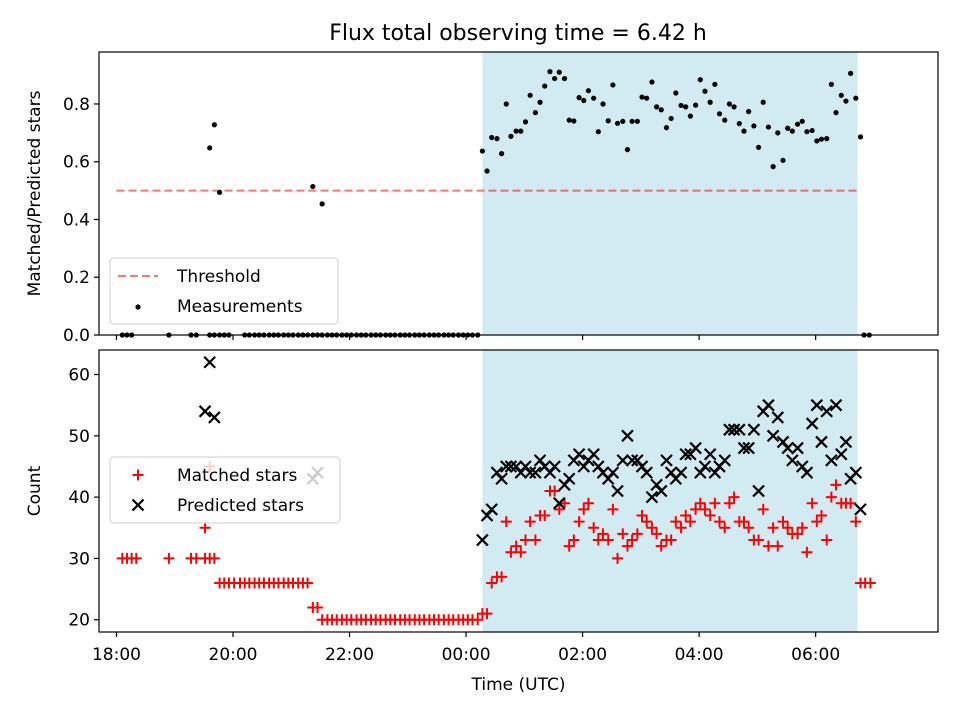 The image size is (960, 720). Describe the element at coordinates (116, 655) in the screenshot. I see `x-tick-label: 18:00` at that location.